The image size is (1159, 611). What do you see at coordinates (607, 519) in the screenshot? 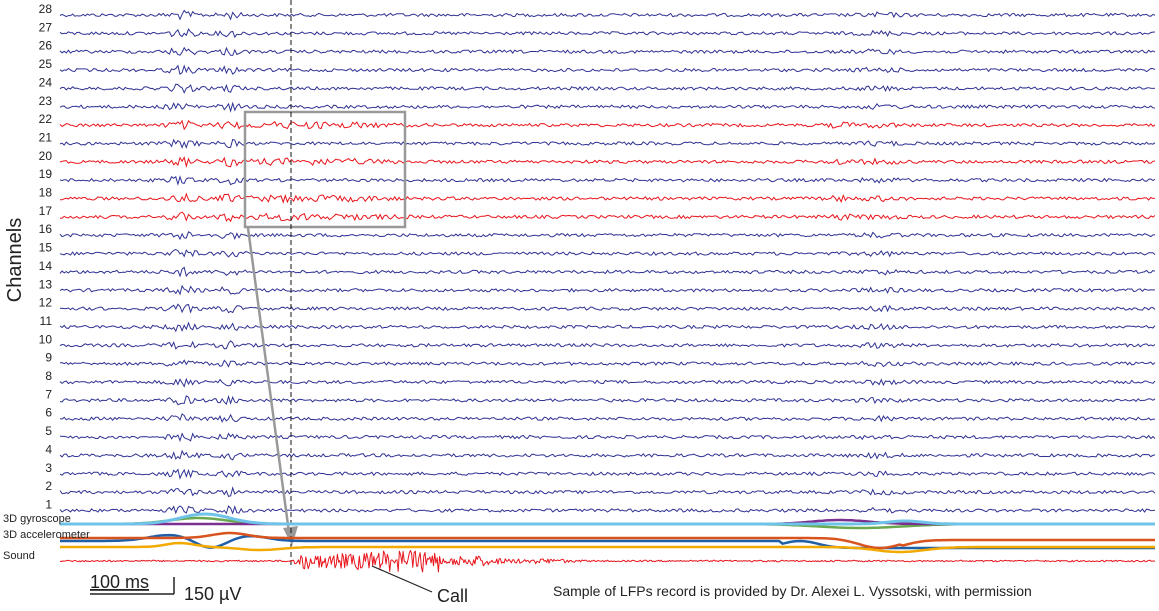
I see `gyroscope-trace-main` at bounding box center [607, 519].